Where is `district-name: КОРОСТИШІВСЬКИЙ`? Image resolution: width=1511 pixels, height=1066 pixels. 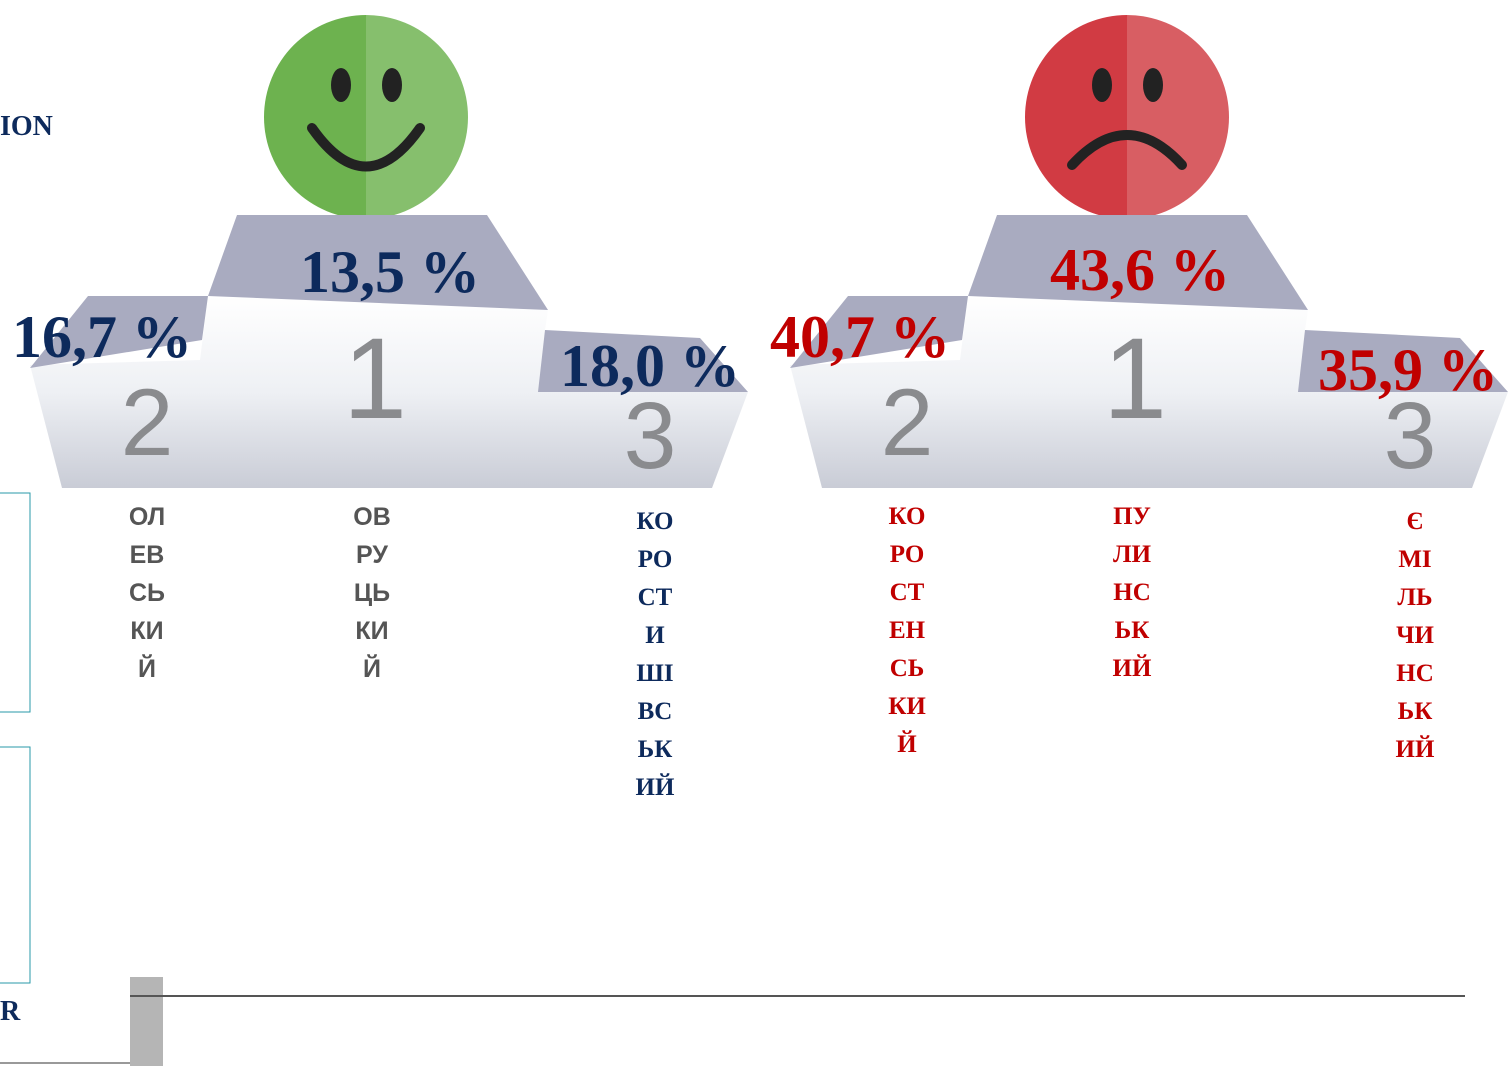 district-name: КОРОСТИШІВСЬКИЙ is located at coordinates (655, 654).